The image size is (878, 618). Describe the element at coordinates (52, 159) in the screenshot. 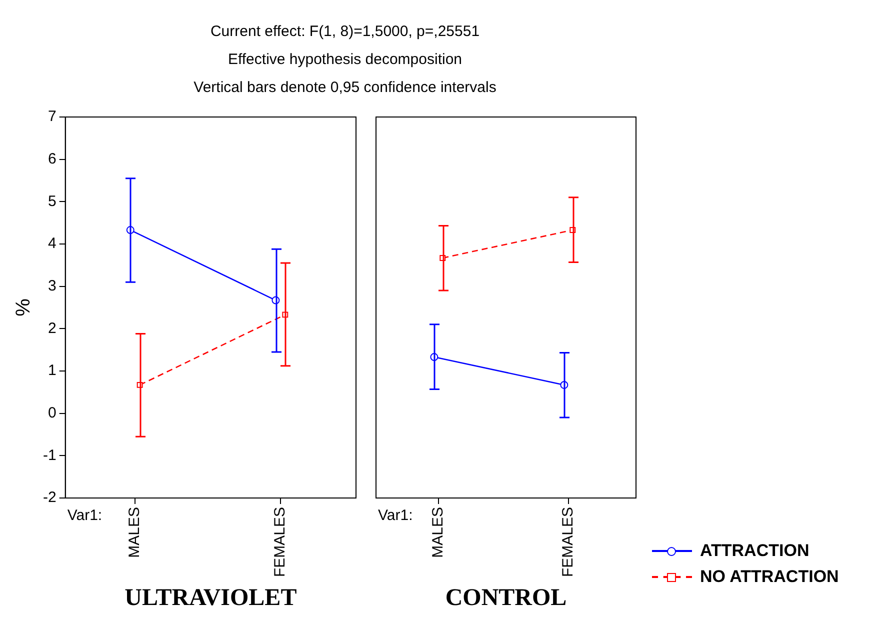

I see `y-tick-label: 6` at that location.